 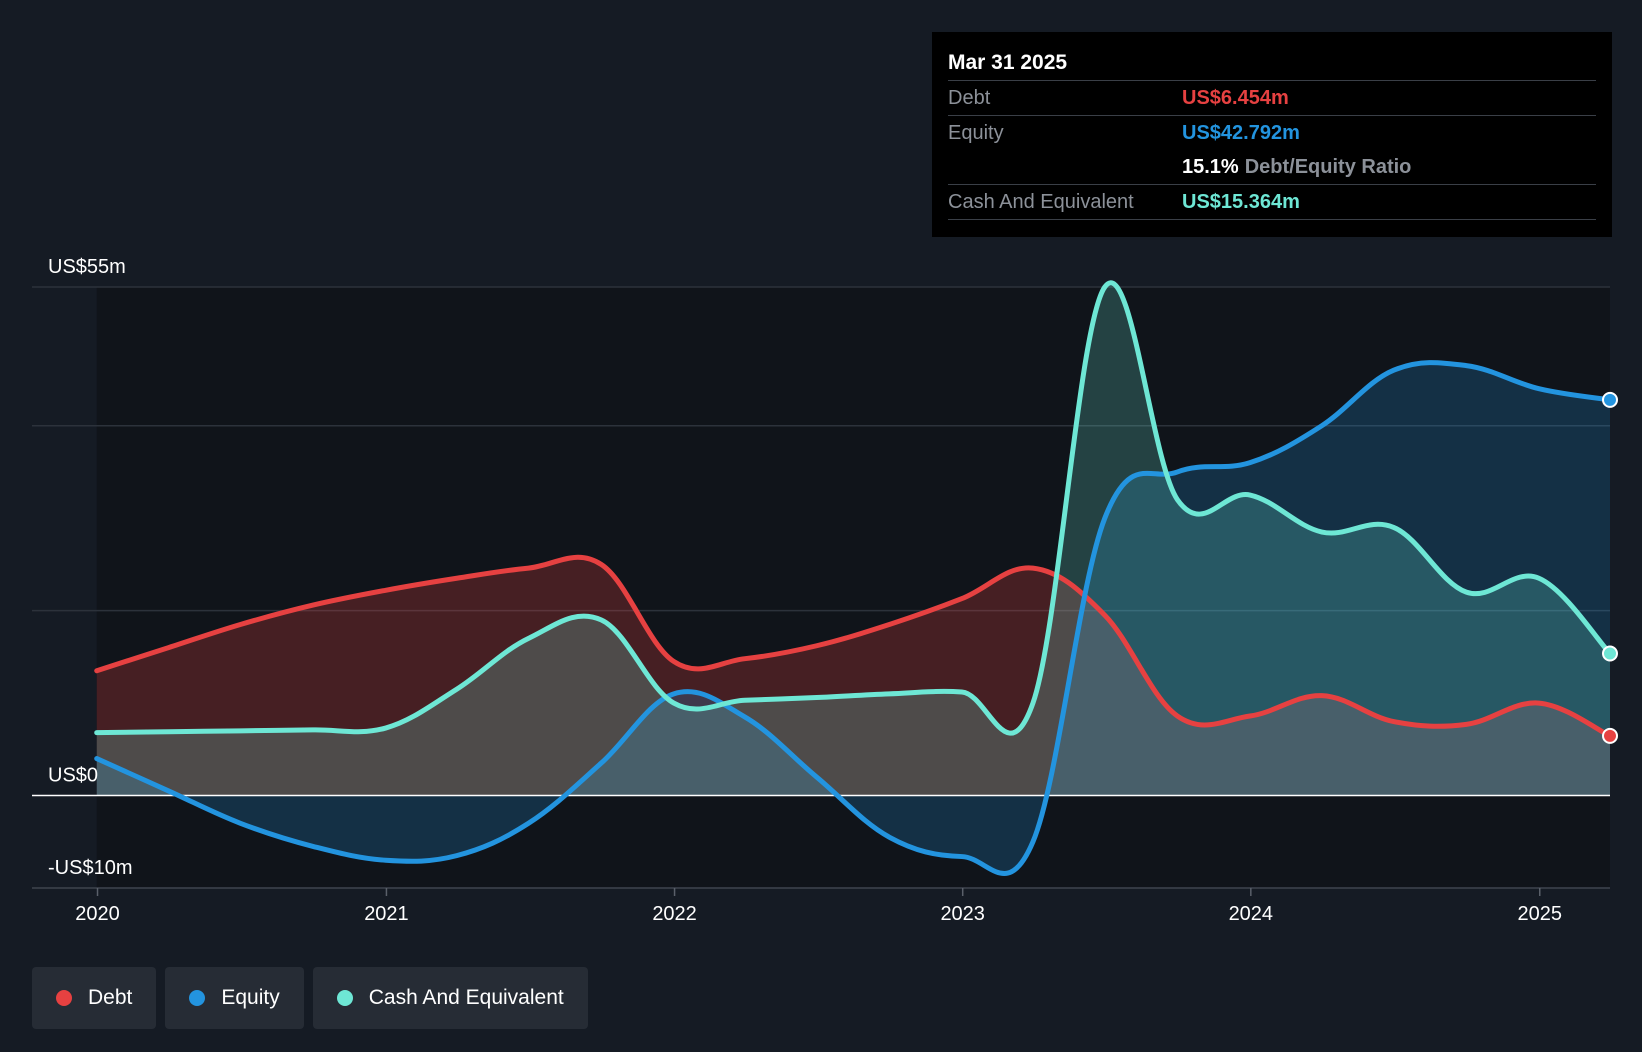 I want to click on debt-dot-icon, so click(x=64, y=998).